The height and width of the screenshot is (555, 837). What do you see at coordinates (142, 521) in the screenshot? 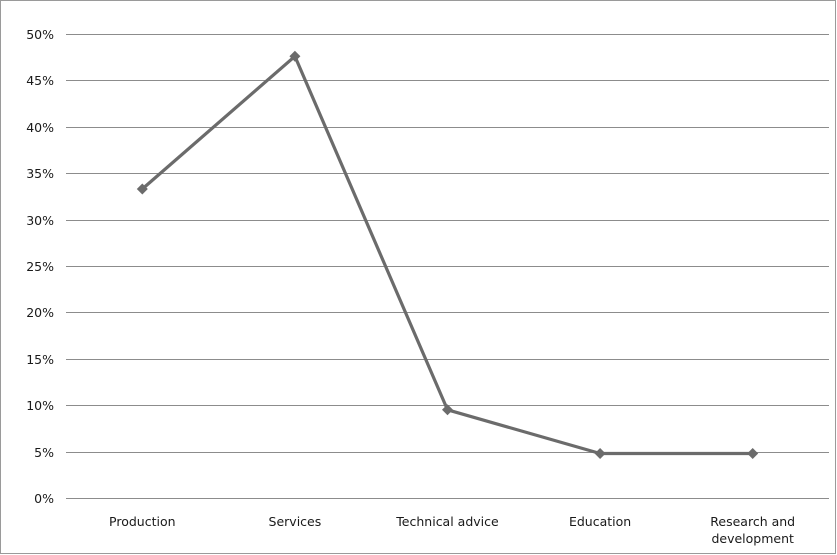
I see `x-tick-label: Production` at bounding box center [142, 521].